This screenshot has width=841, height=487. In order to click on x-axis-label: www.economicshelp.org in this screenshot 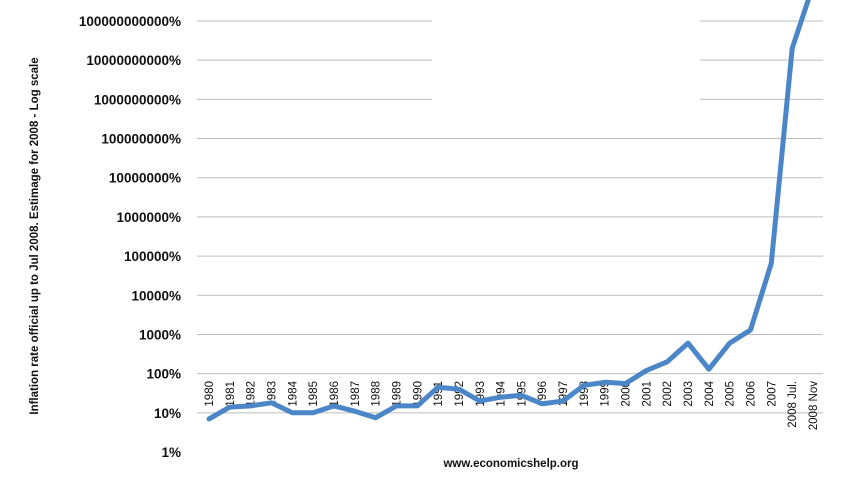, I will do `click(510, 464)`.